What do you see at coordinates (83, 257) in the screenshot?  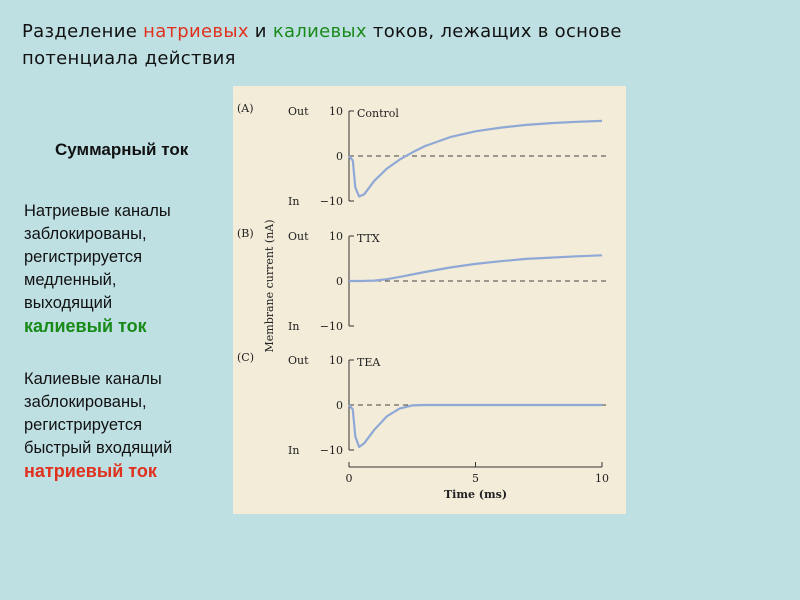 I see `p1-line: регистрируется` at bounding box center [83, 257].